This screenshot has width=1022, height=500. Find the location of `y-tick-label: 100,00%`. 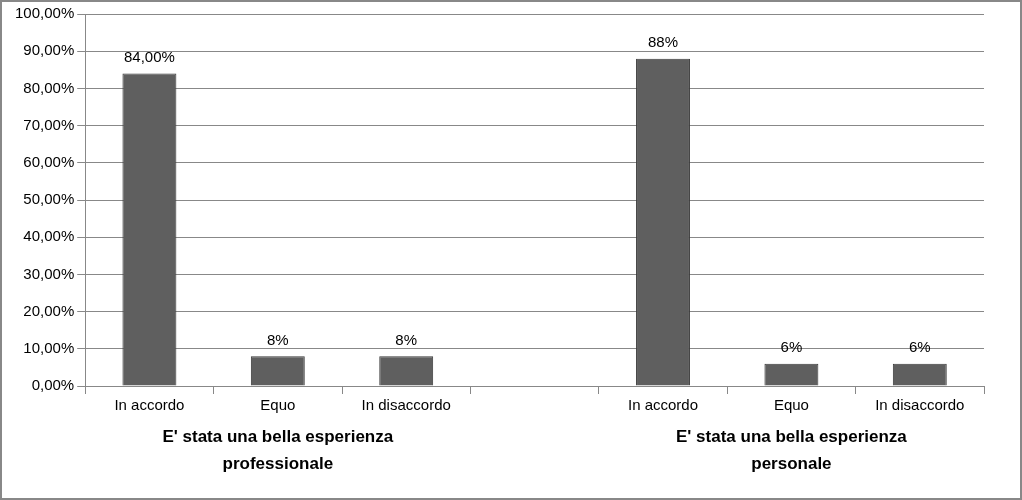

y-tick-label: 100,00% is located at coordinates (45, 13).